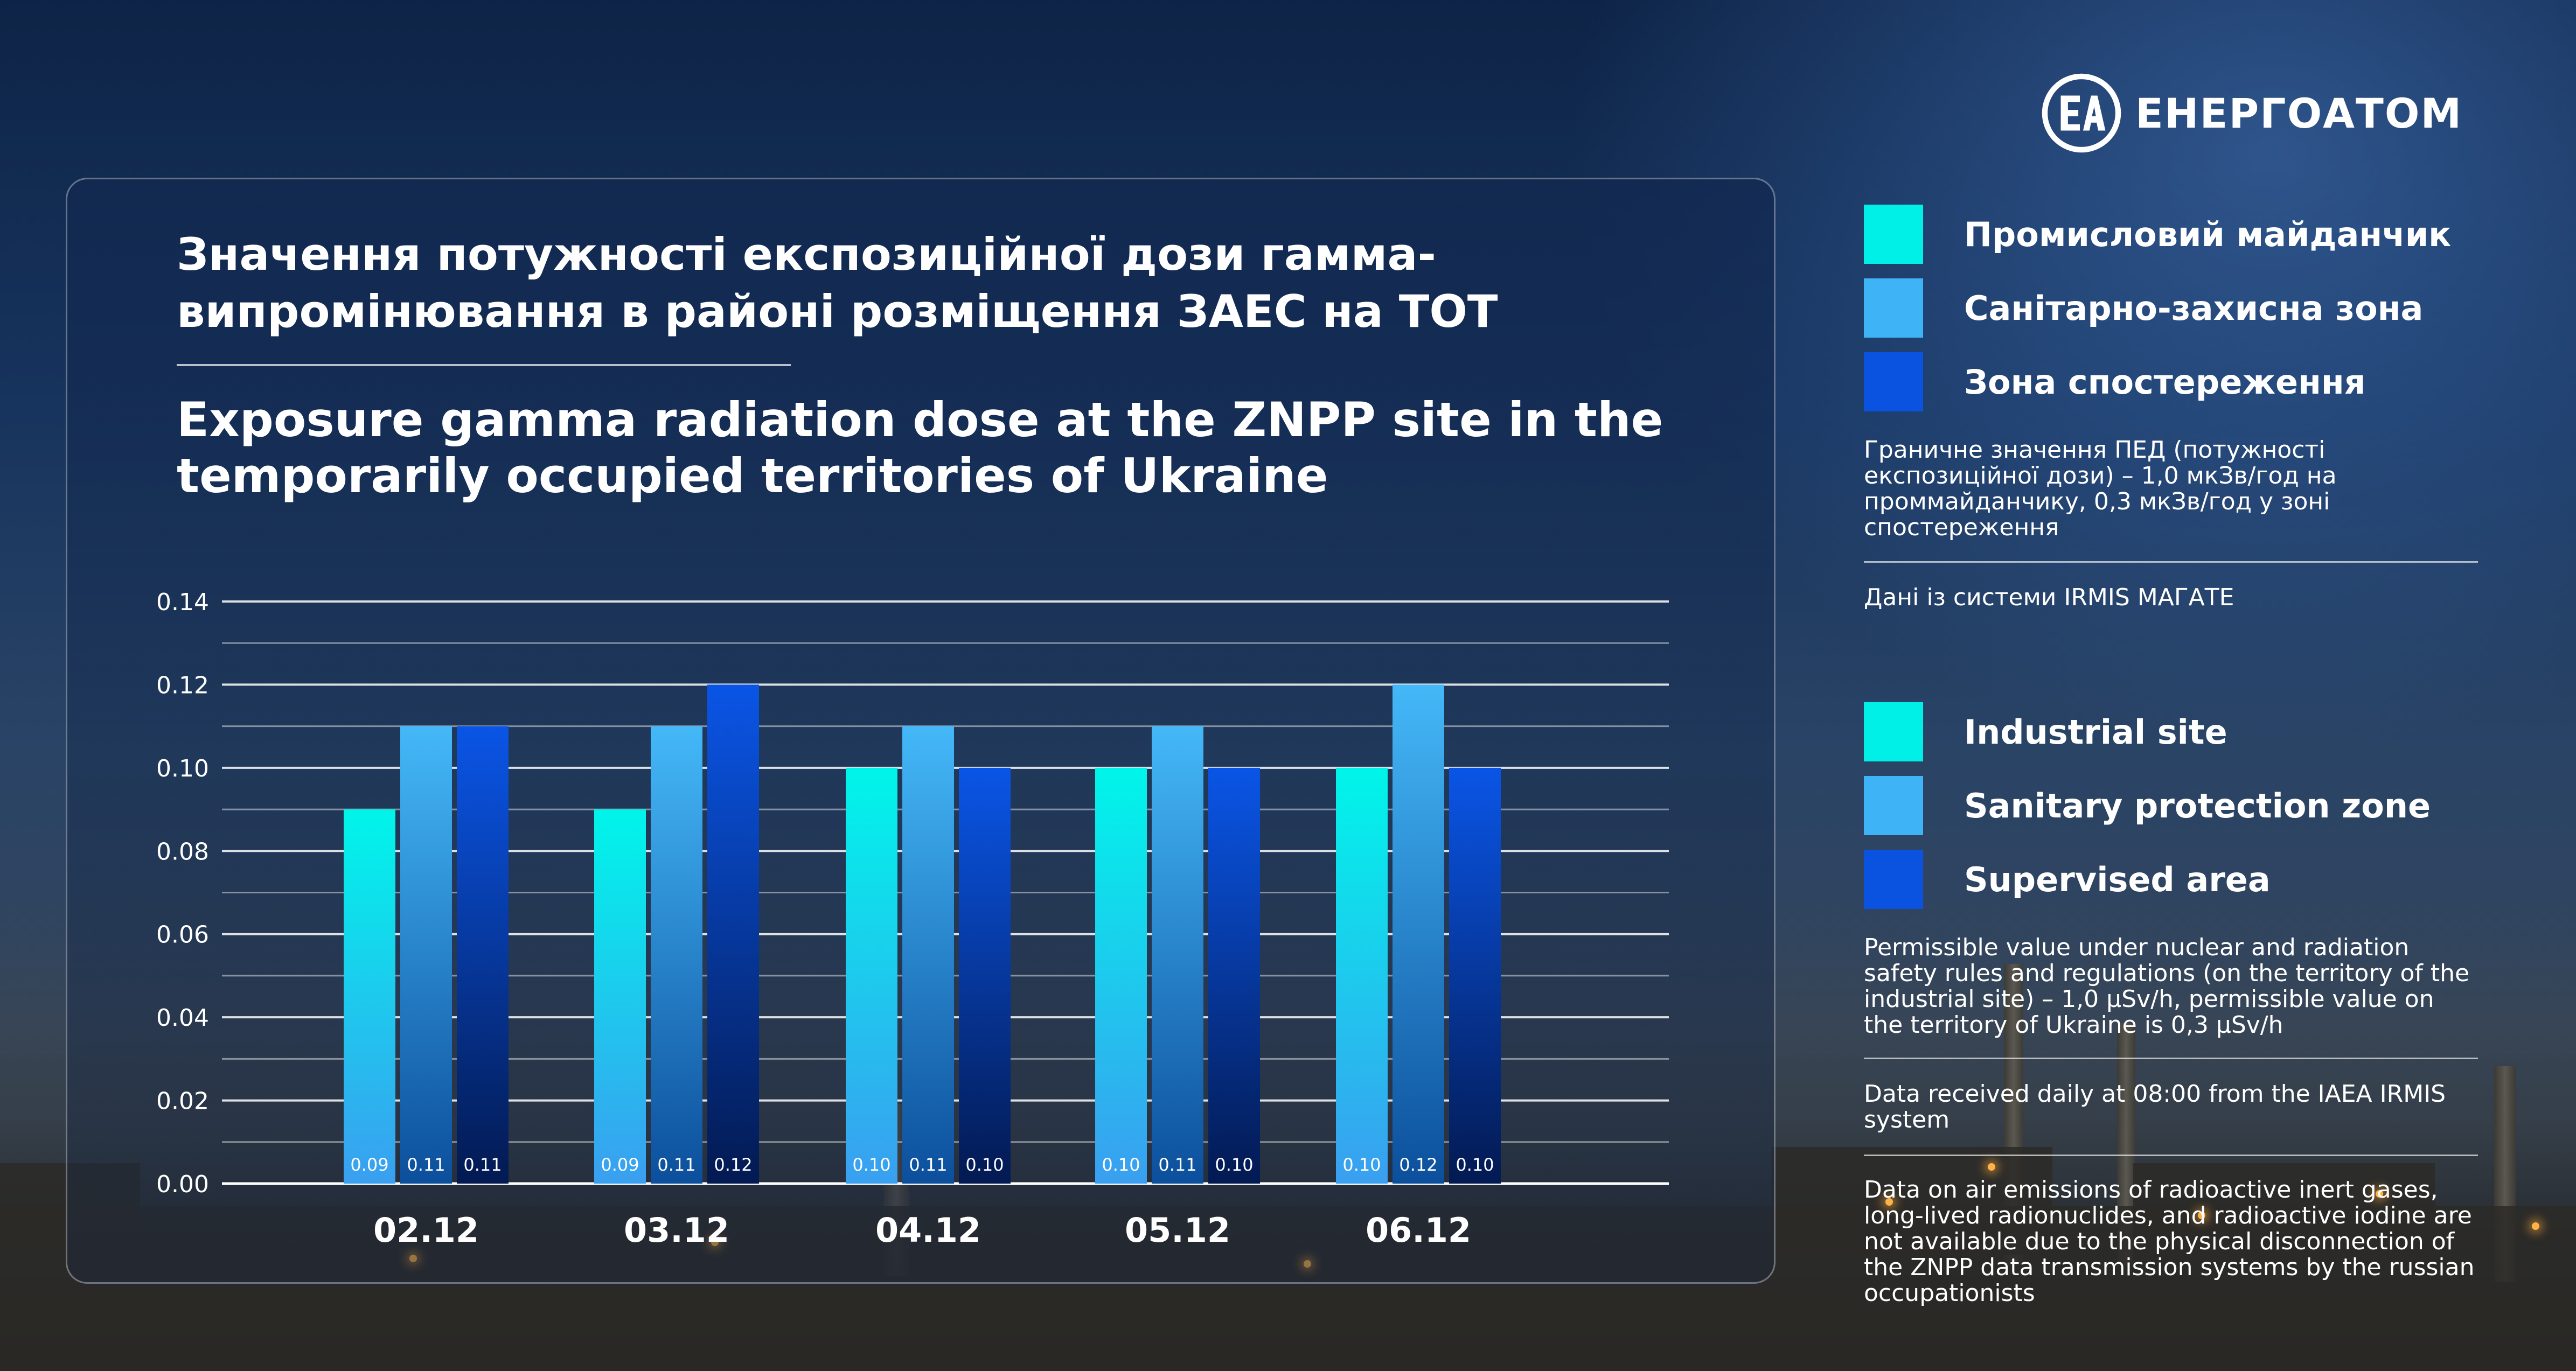 This screenshot has height=1371, width=2576. I want to click on x-category-label: 03.12, so click(677, 1231).